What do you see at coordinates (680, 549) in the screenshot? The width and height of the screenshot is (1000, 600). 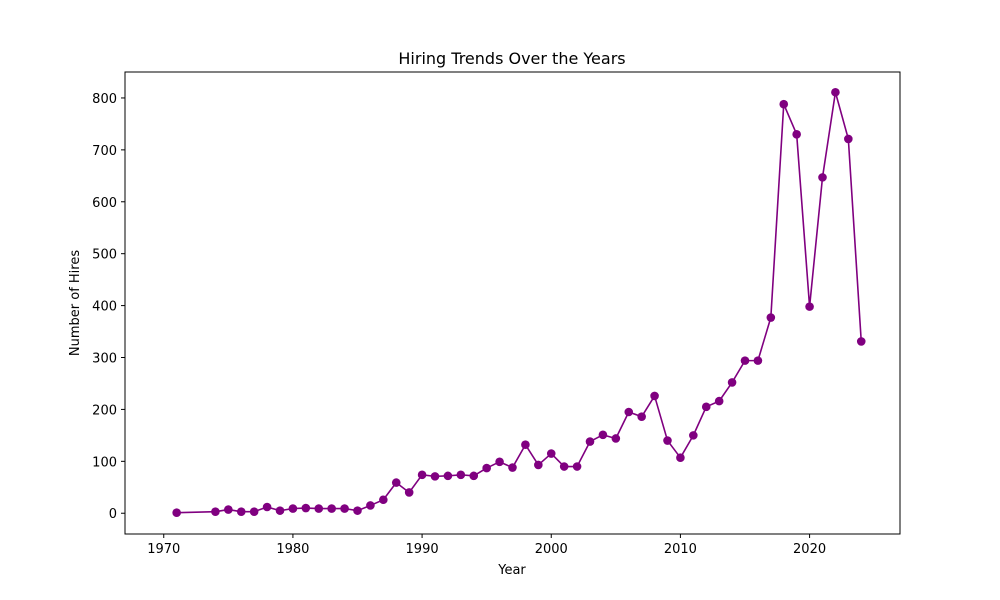 I see `x-tick-label: 2010` at bounding box center [680, 549].